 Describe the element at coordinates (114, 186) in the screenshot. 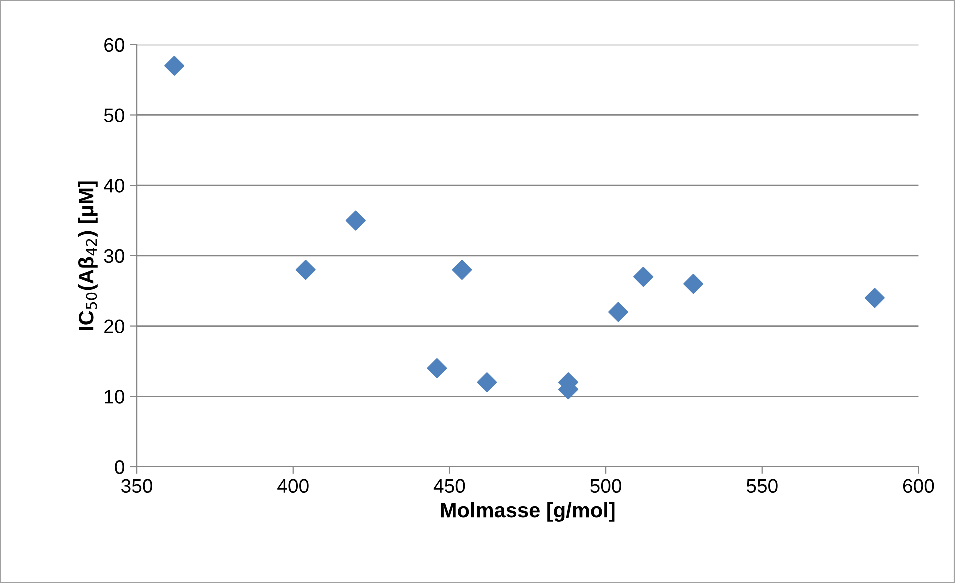

I see `y-tick-label: 40` at that location.